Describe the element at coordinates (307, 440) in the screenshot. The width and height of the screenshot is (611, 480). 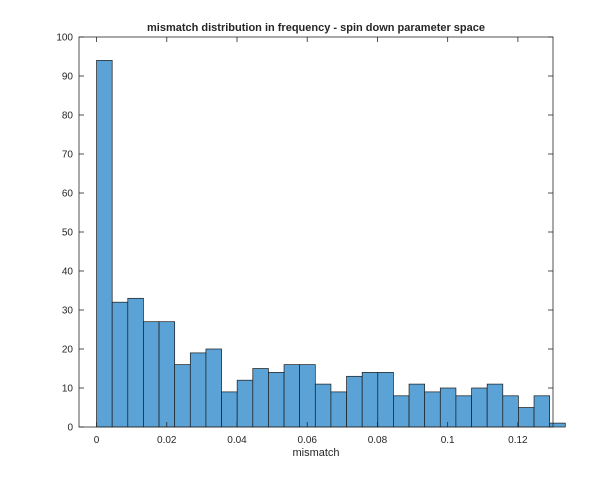
I see `x-tick-label: 0.06` at that location.